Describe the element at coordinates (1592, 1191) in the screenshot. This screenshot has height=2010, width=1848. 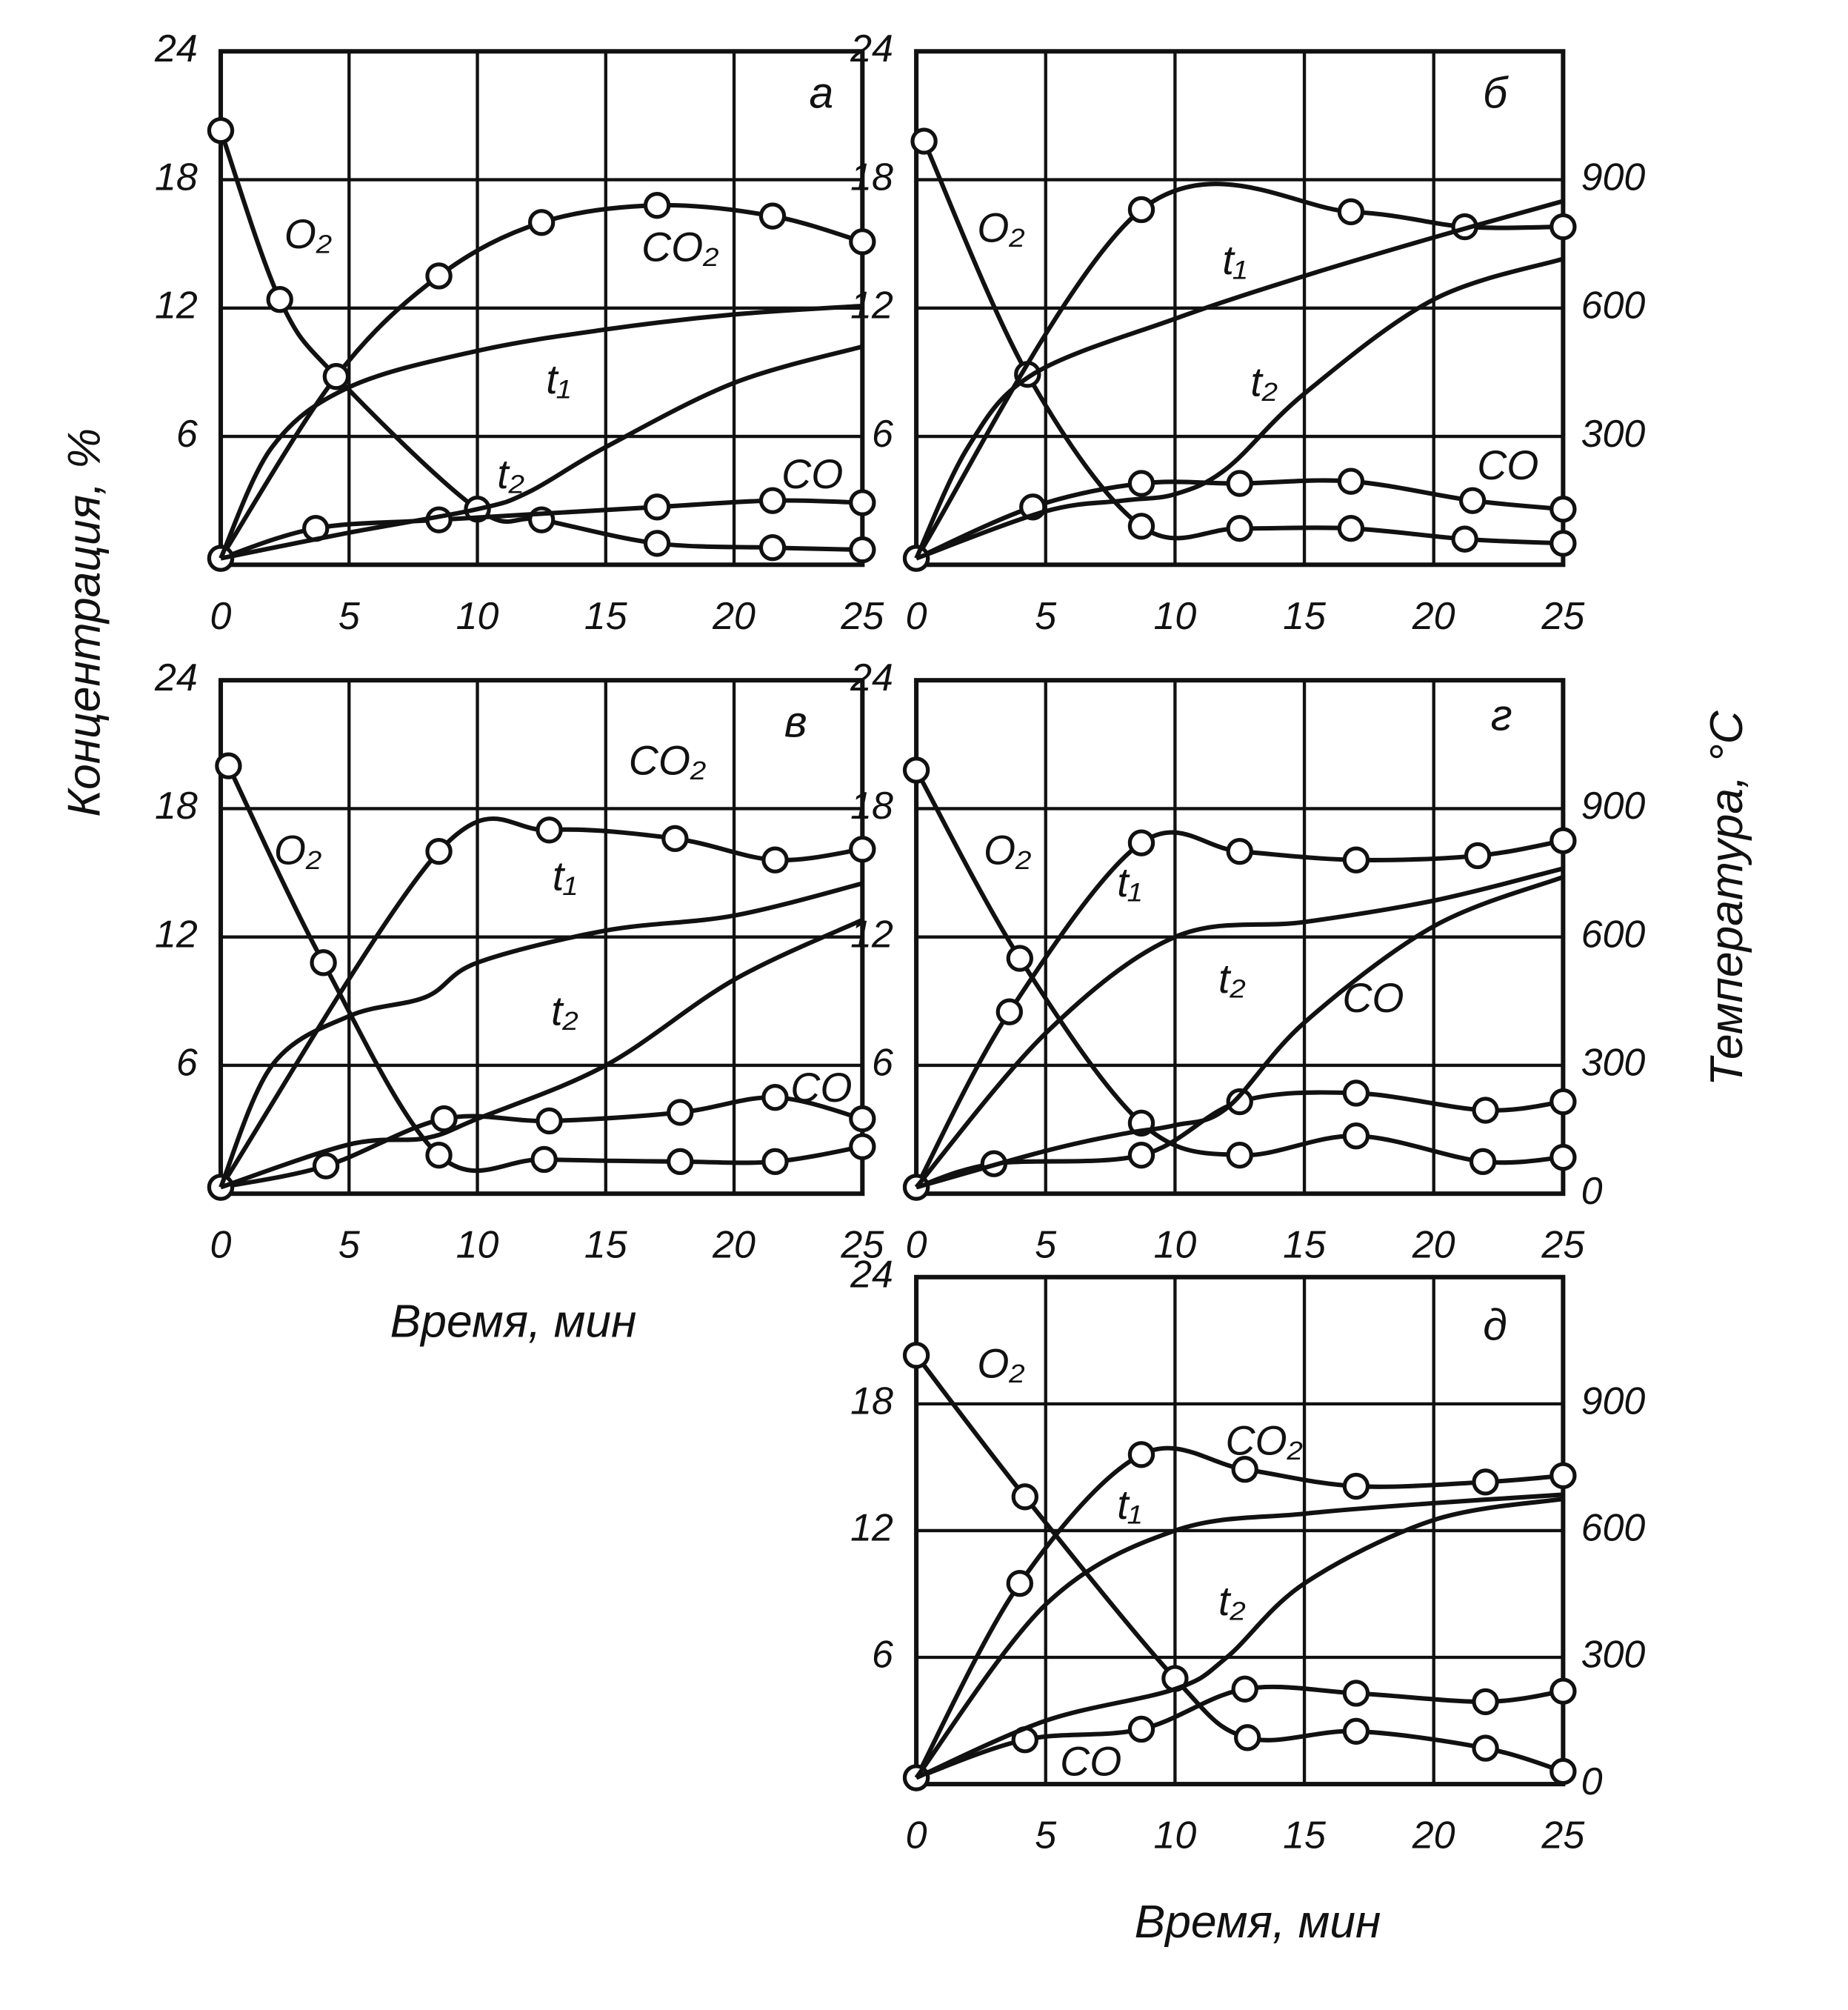
I see `y2-tick-label: 0` at that location.